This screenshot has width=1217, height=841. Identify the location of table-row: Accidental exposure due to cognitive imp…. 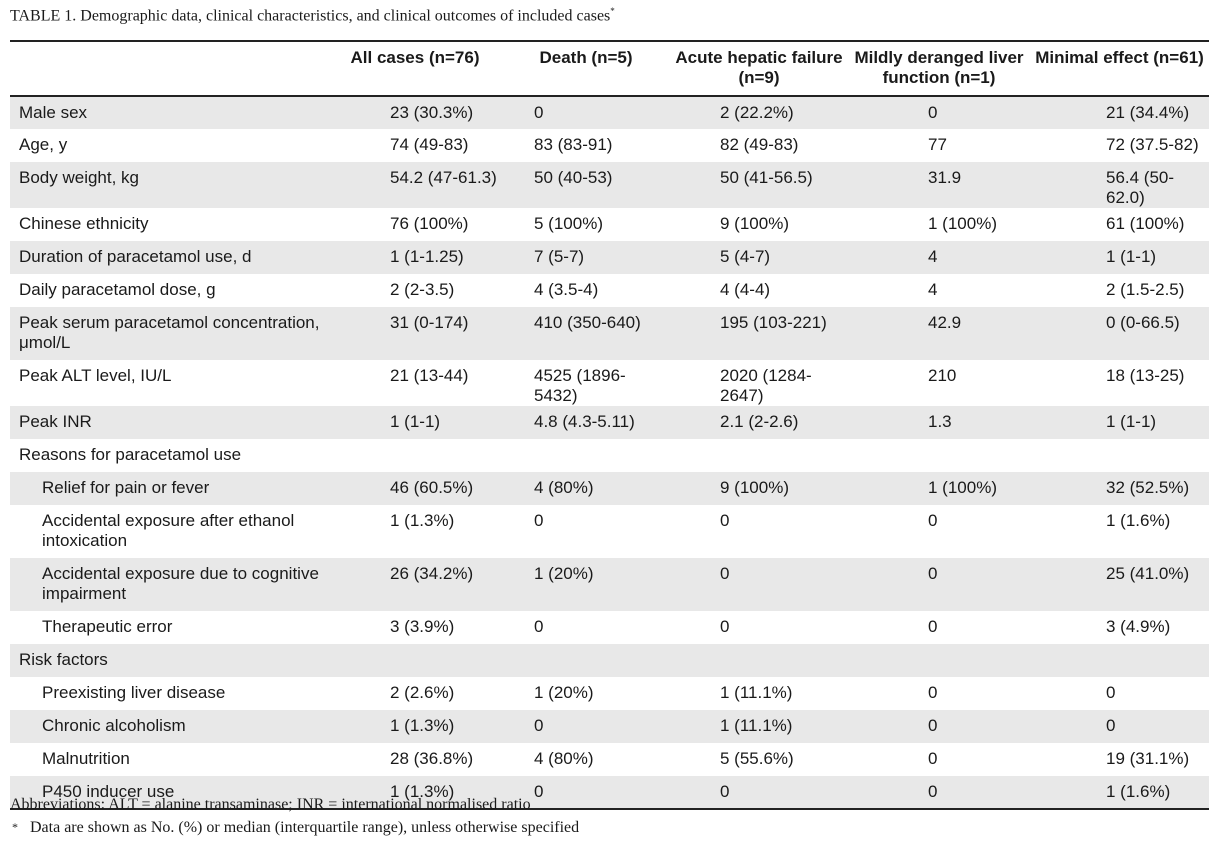
(609, 584).